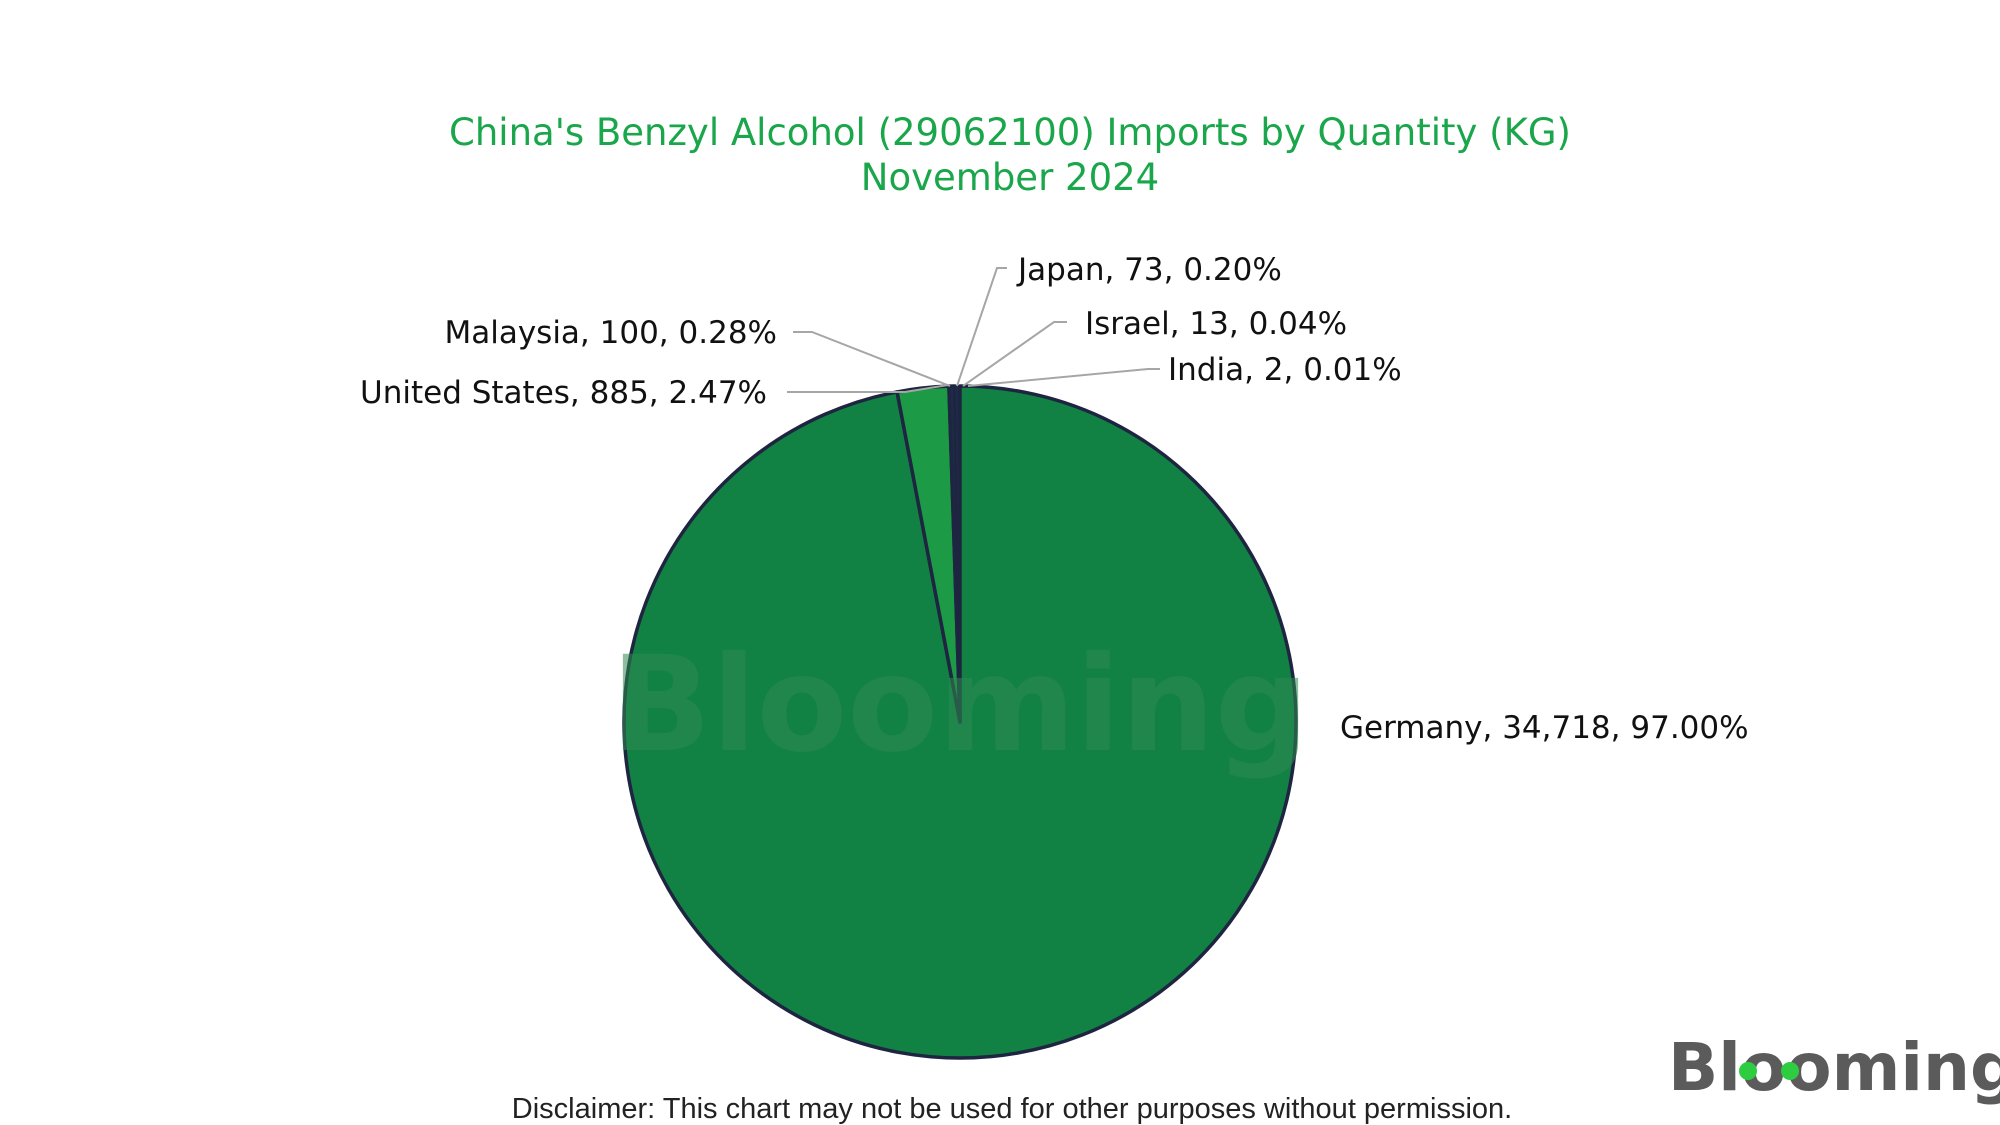  I want to click on leader-lines, so click(973, 330).